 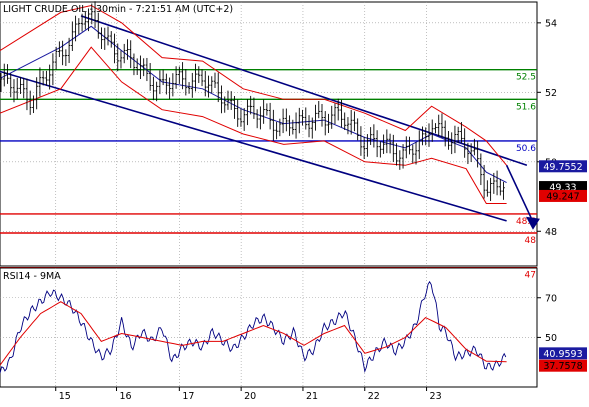 What do you see at coordinates (312, 396) in the screenshot?
I see `x-tick-label: 21` at bounding box center [312, 396].